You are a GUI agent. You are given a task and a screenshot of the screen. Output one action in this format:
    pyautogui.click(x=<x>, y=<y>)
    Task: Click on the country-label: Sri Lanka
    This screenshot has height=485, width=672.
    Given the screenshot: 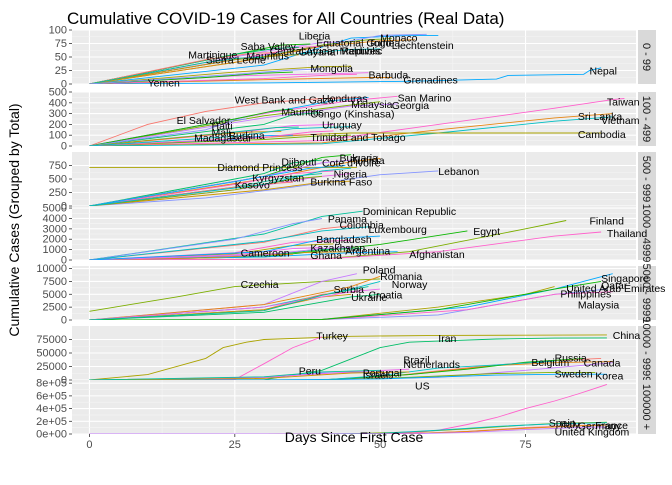 What is the action you would take?
    pyautogui.click(x=600, y=117)
    